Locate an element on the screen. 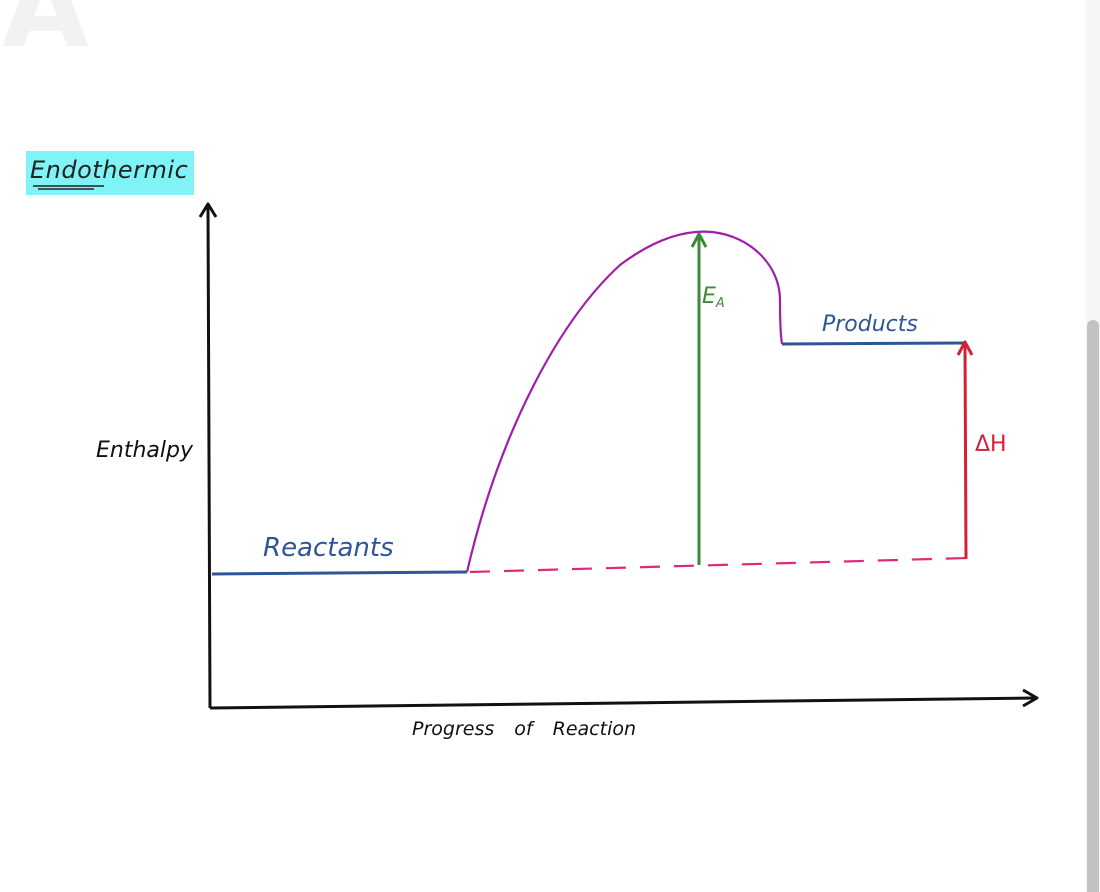  title-highlight is located at coordinates (110, 173).